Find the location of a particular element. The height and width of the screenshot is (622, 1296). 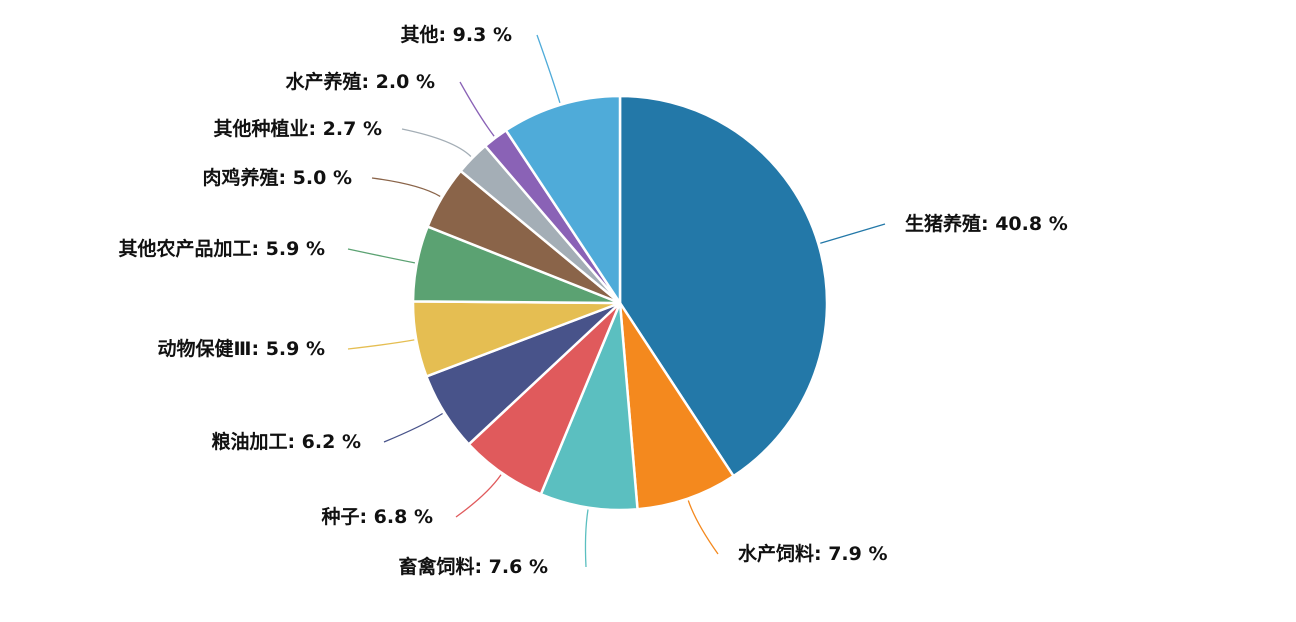

slice-label-1: 水产饲料: 7.9 % is located at coordinates (813, 553).